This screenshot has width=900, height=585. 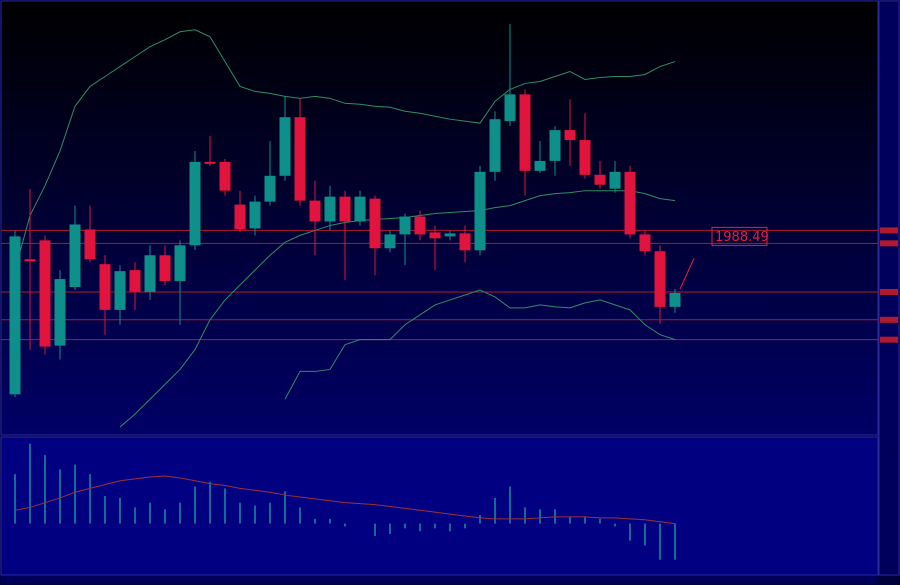 What do you see at coordinates (439, 580) in the screenshot?
I see `time-axis` at bounding box center [439, 580].